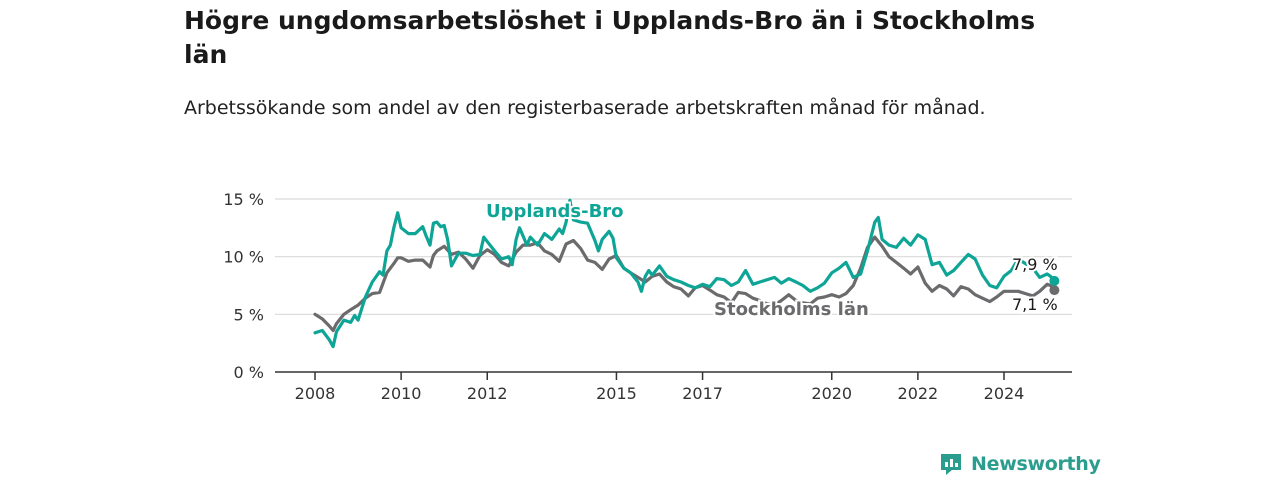 Image resolution: width=1280 pixels, height=480 pixels. I want to click on brand-name: Newsworthy, so click(1036, 464).